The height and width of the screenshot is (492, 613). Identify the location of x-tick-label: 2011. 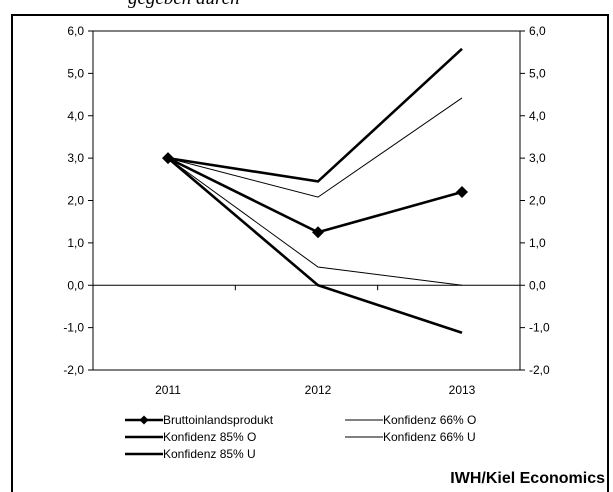
(168, 390).